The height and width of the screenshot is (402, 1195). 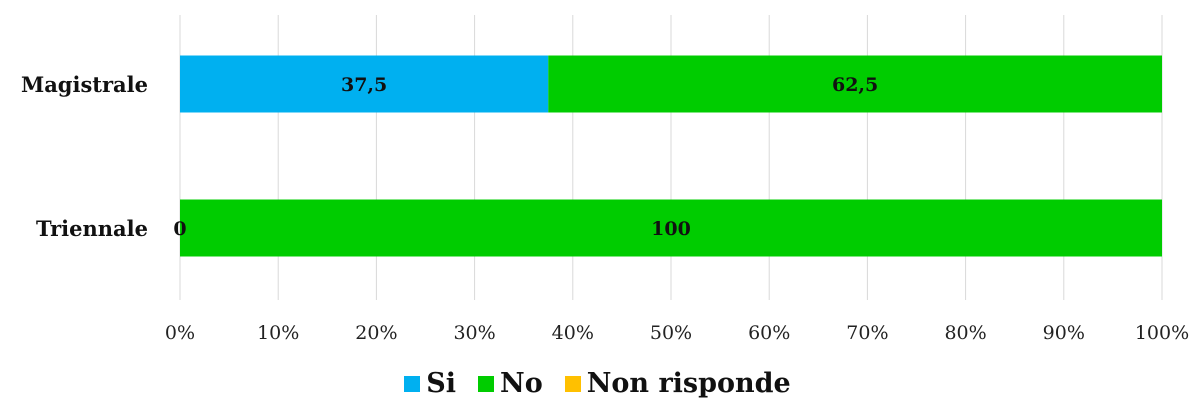 I want to click on data-label: 62,5, so click(x=855, y=85).